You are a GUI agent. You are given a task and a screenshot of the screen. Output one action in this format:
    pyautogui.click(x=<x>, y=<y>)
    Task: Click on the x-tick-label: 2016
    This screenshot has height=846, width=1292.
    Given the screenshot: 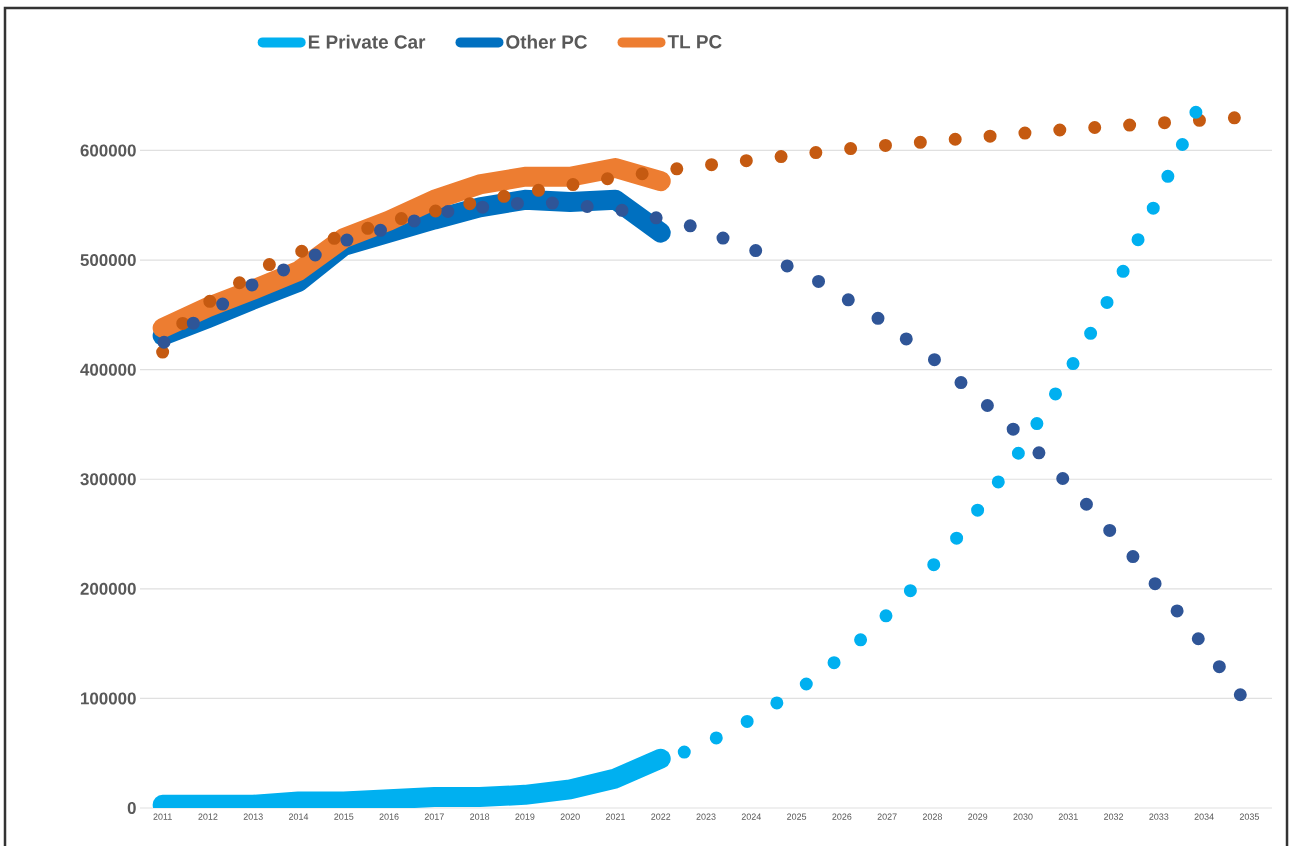 What is the action you would take?
    pyautogui.click(x=389, y=816)
    